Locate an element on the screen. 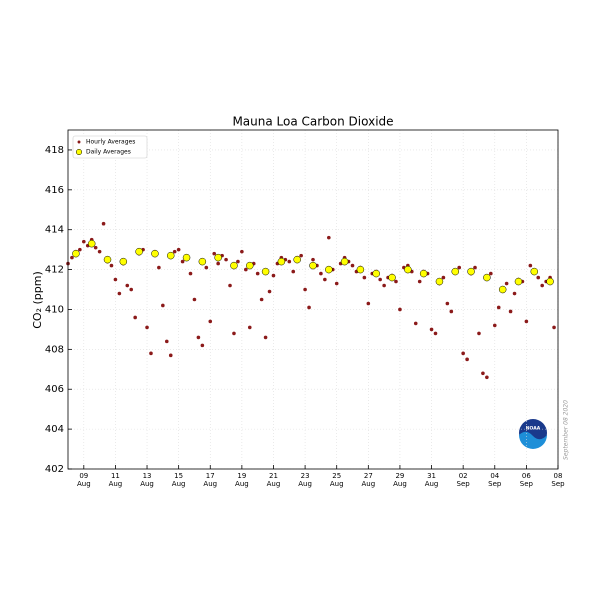  y-tick-label: 418 is located at coordinates (54, 150).